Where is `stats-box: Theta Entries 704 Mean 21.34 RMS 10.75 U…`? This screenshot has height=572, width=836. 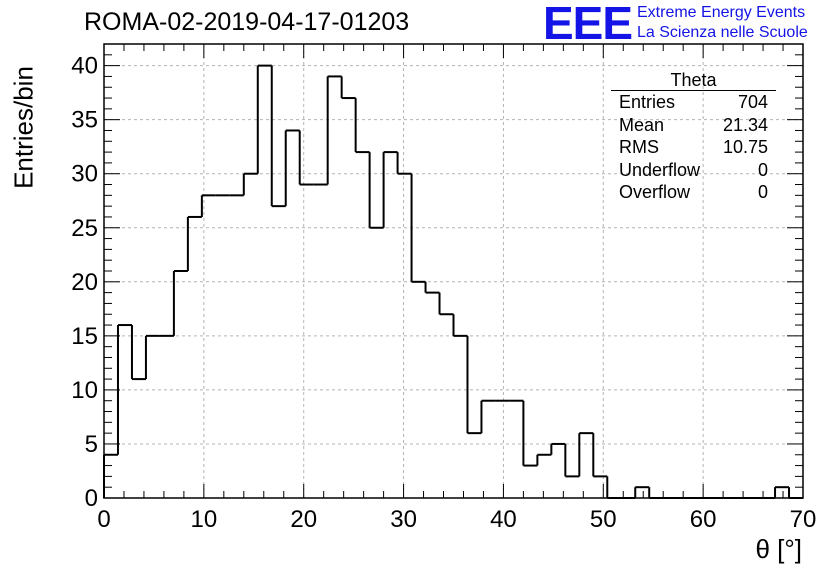 stats-box: Theta Entries 704 Mean 21.34 RMS 10.75 U… is located at coordinates (693, 137).